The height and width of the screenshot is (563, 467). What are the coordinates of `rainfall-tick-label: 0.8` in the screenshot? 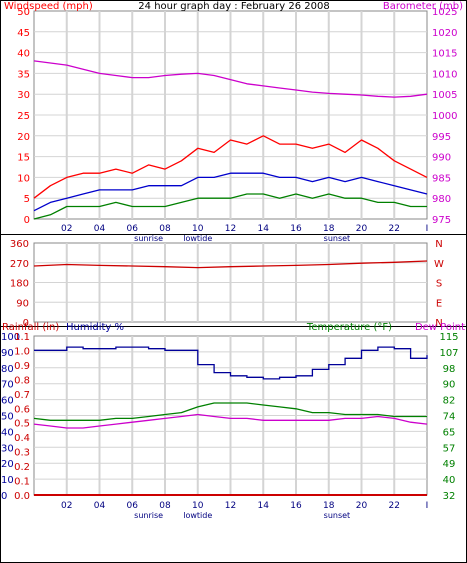 It's located at (22, 380).